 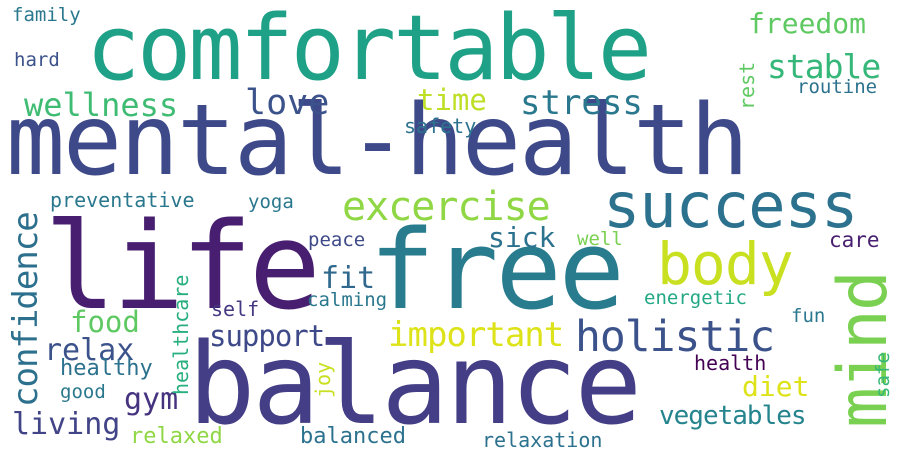 What do you see at coordinates (182, 267) in the screenshot?
I see `word-life: life` at bounding box center [182, 267].